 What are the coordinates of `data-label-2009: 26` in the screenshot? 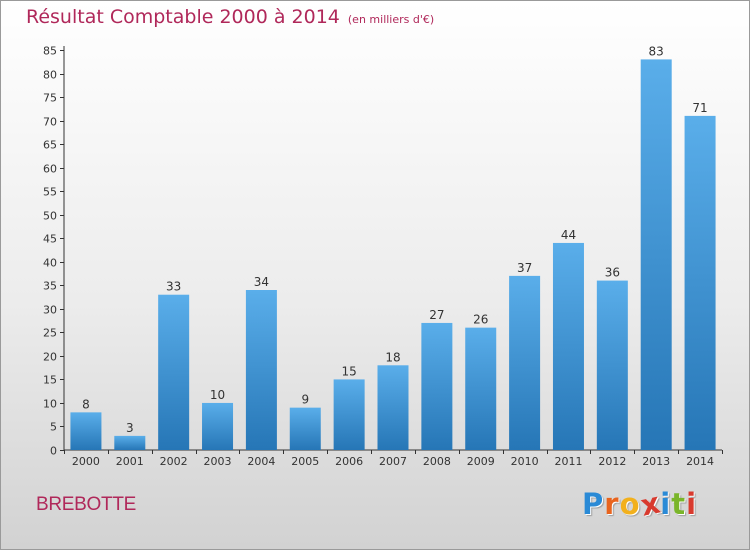 It's located at (480, 320).